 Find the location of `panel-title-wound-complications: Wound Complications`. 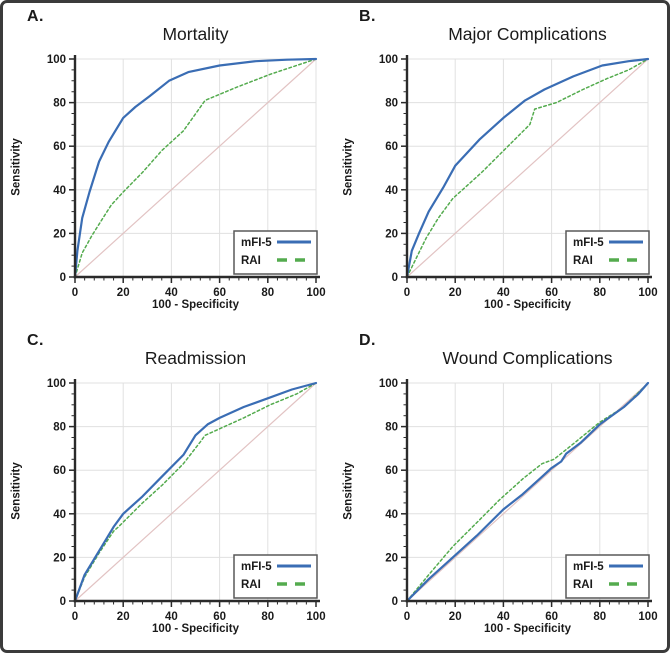

panel-title-wound-complications: Wound Complications is located at coordinates (527, 357).